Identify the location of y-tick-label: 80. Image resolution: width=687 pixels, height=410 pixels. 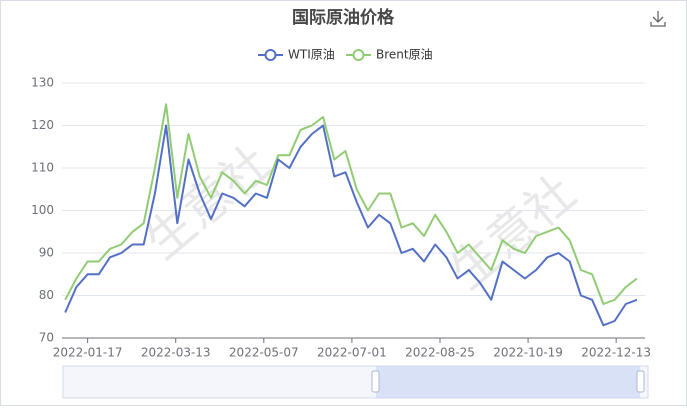
(46, 295).